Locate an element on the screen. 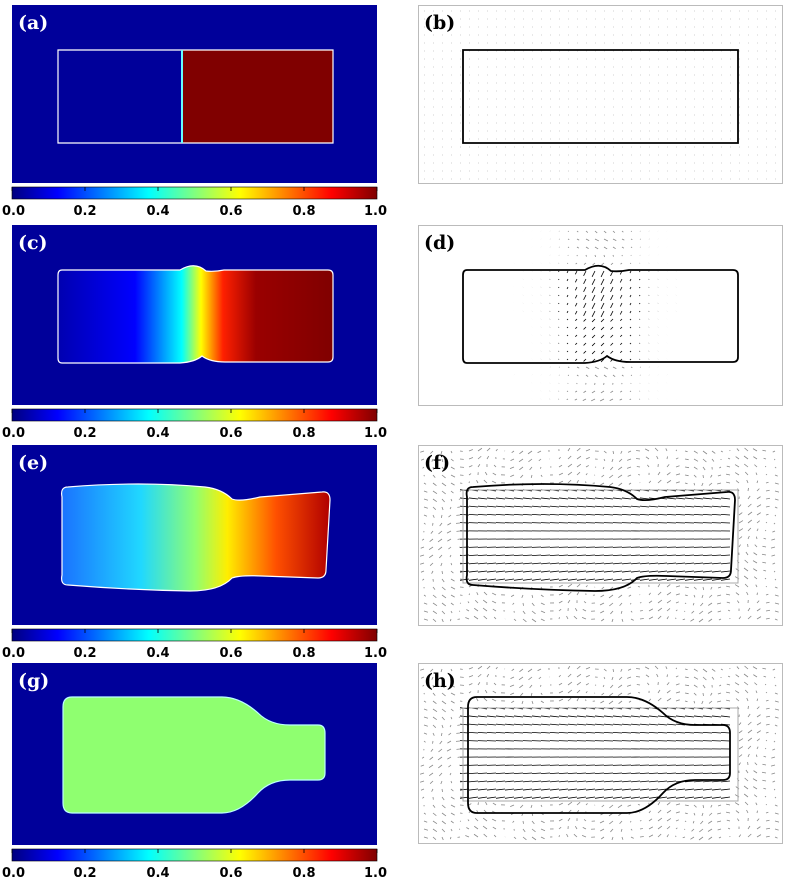 Image resolution: width=789 pixels, height=881 pixels. panel-c is located at coordinates (194, 315).